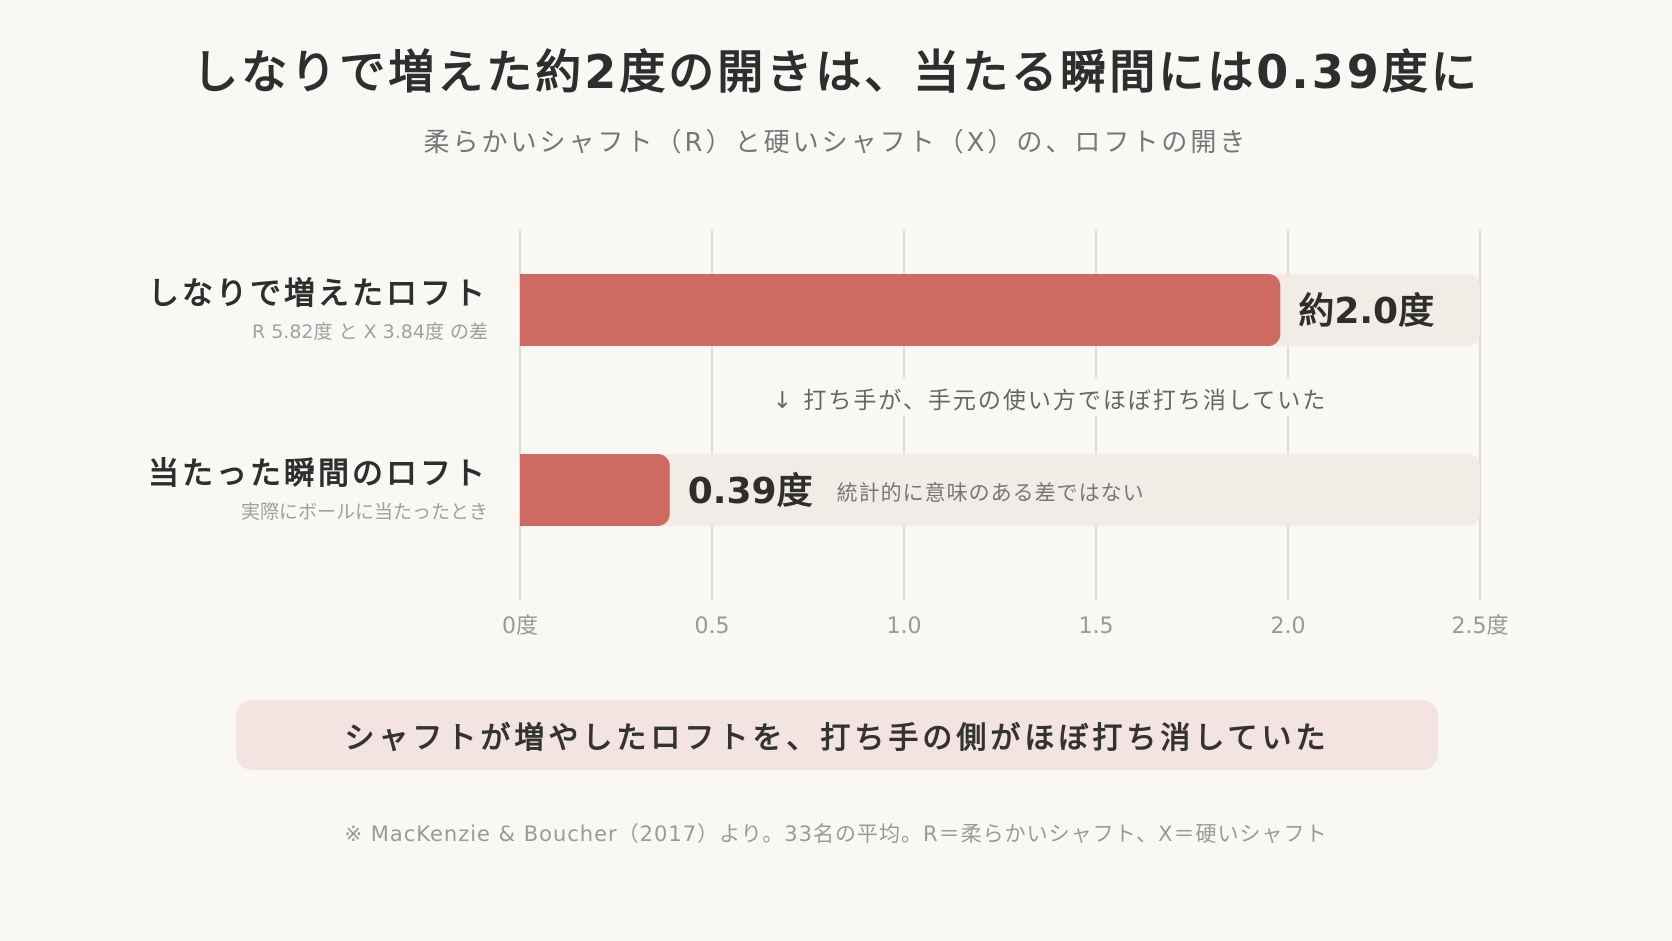 The width and height of the screenshot is (1672, 941). I want to click on bar-value-label: 0.39度, so click(750, 491).